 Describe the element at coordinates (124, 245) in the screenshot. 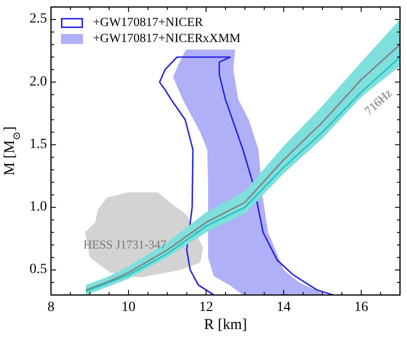

I see `annotation: HESS J1731-347` at that location.